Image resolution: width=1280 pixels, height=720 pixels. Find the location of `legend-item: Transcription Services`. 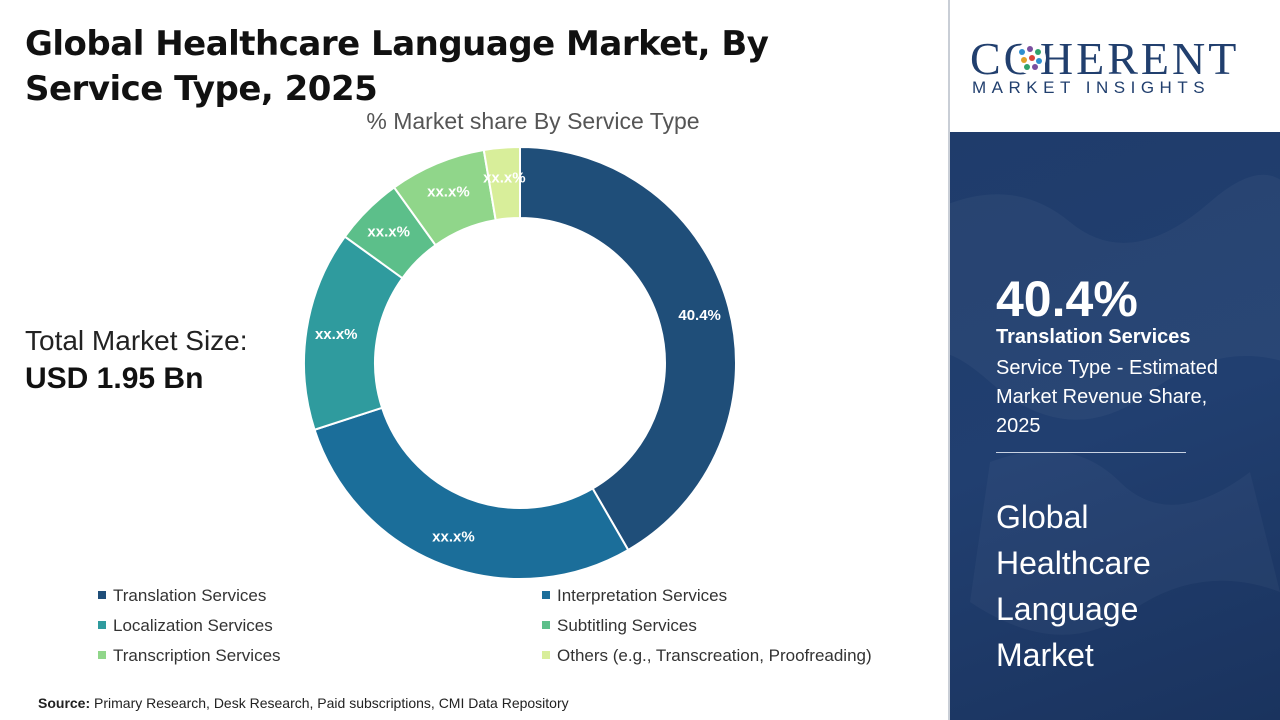

legend-item: Transcription Services is located at coordinates (189, 656).